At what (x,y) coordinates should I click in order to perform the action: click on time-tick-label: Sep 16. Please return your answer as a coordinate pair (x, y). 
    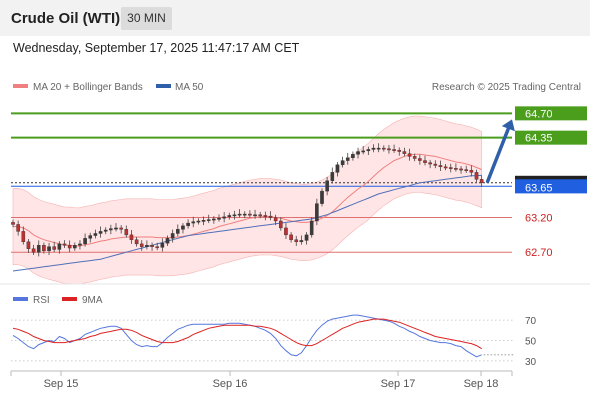
    Looking at the image, I should click on (230, 384).